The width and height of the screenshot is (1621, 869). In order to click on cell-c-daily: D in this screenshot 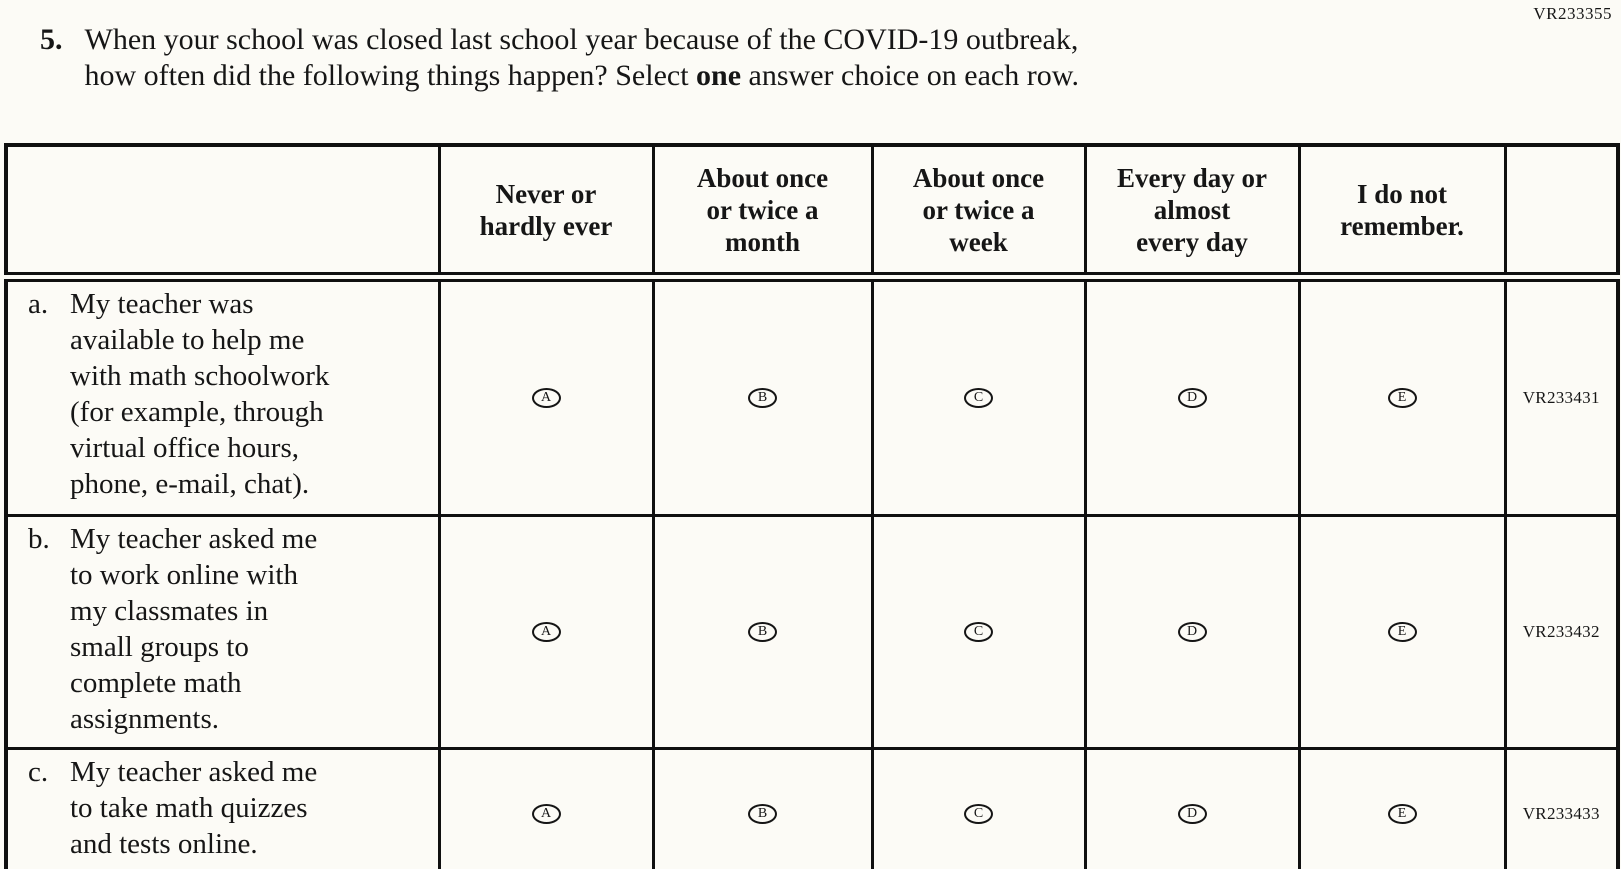, I will do `click(1192, 808)`.